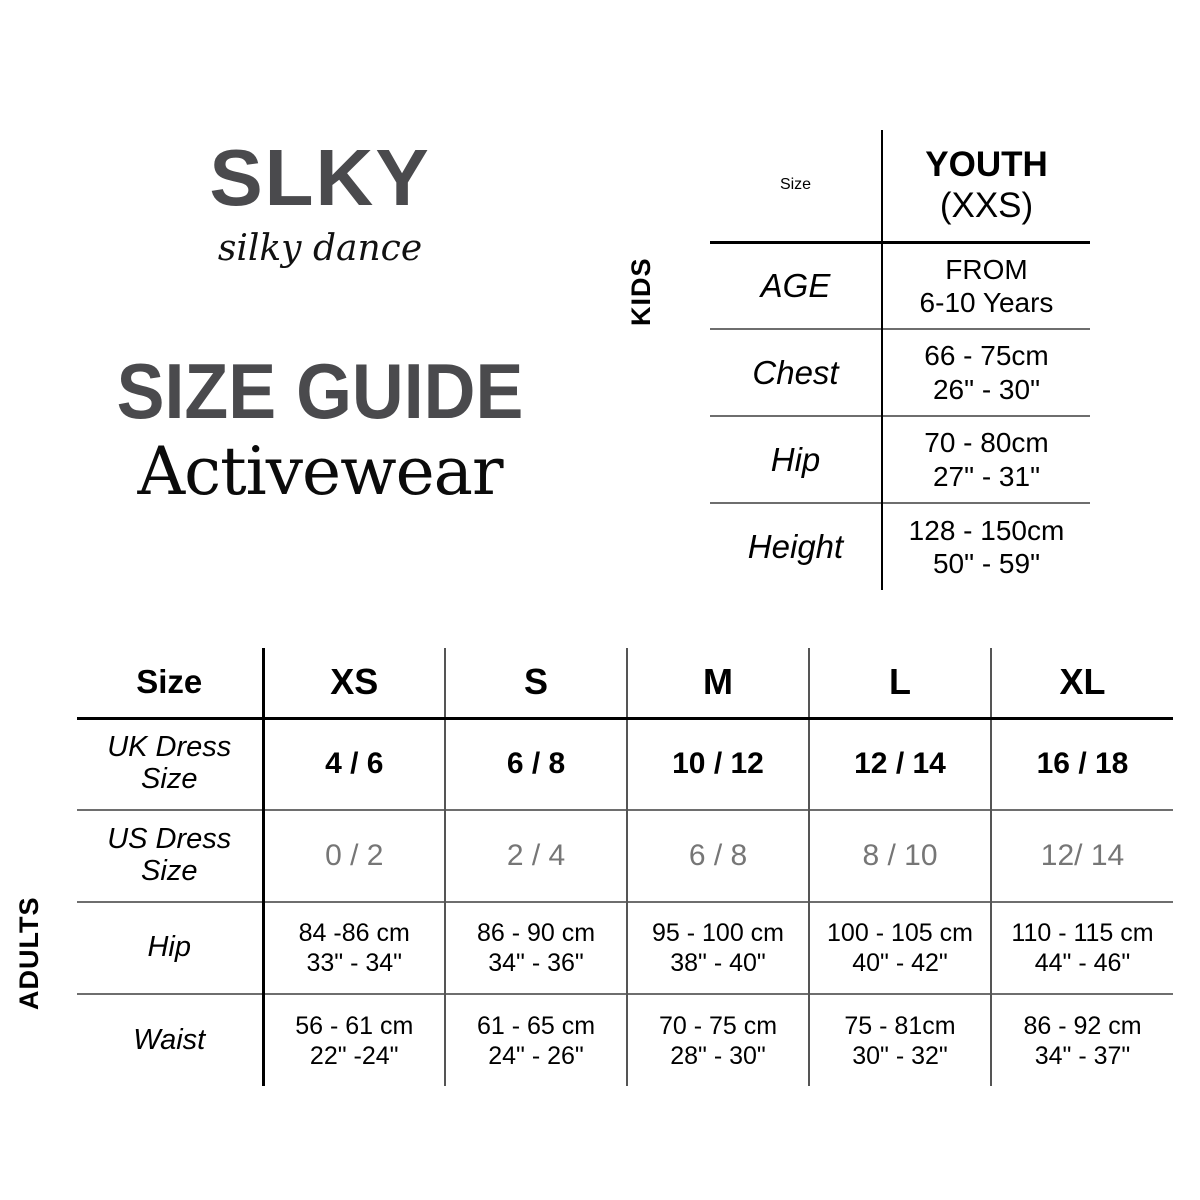 Image resolution: width=1200 pixels, height=1200 pixels. I want to click on adults-row-label-waist: Waist, so click(170, 1039).